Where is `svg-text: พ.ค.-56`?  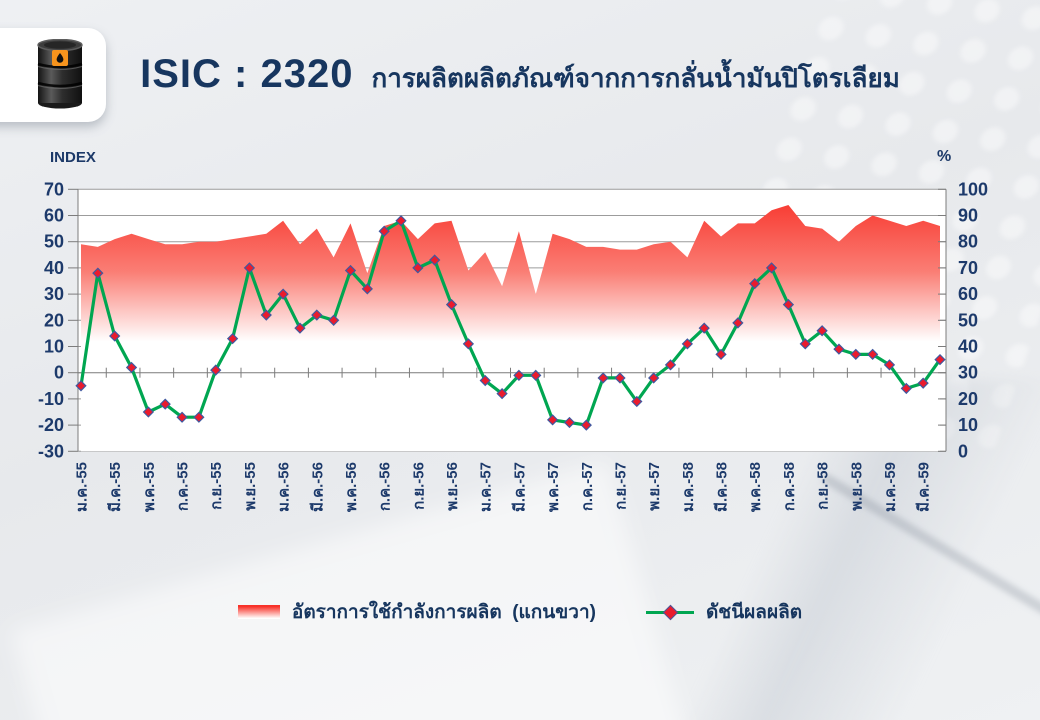 svg-text: พ.ค.-56 is located at coordinates (351, 487).